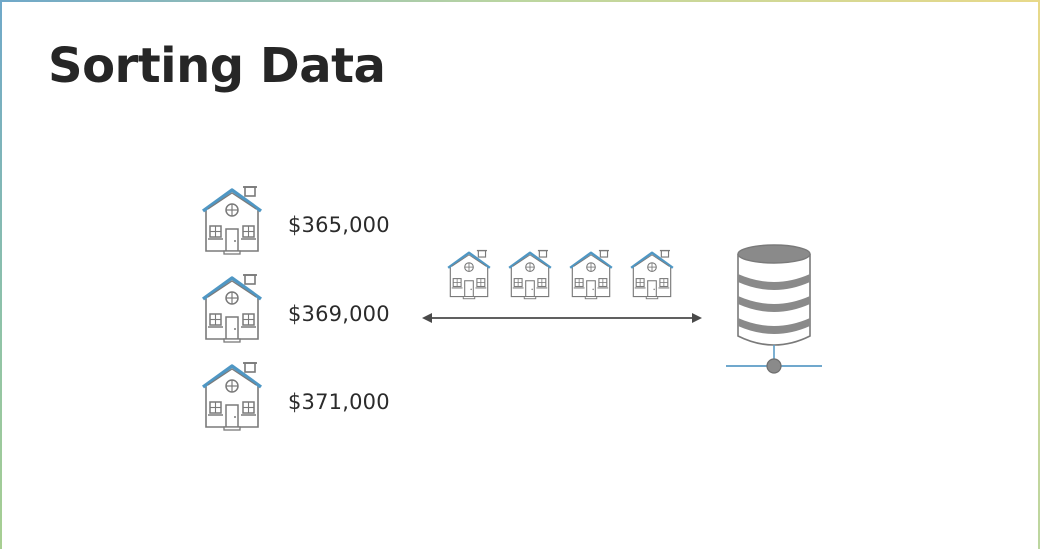  Describe the element at coordinates (217, 66) in the screenshot. I see `slide-title: Sorting Data` at that location.